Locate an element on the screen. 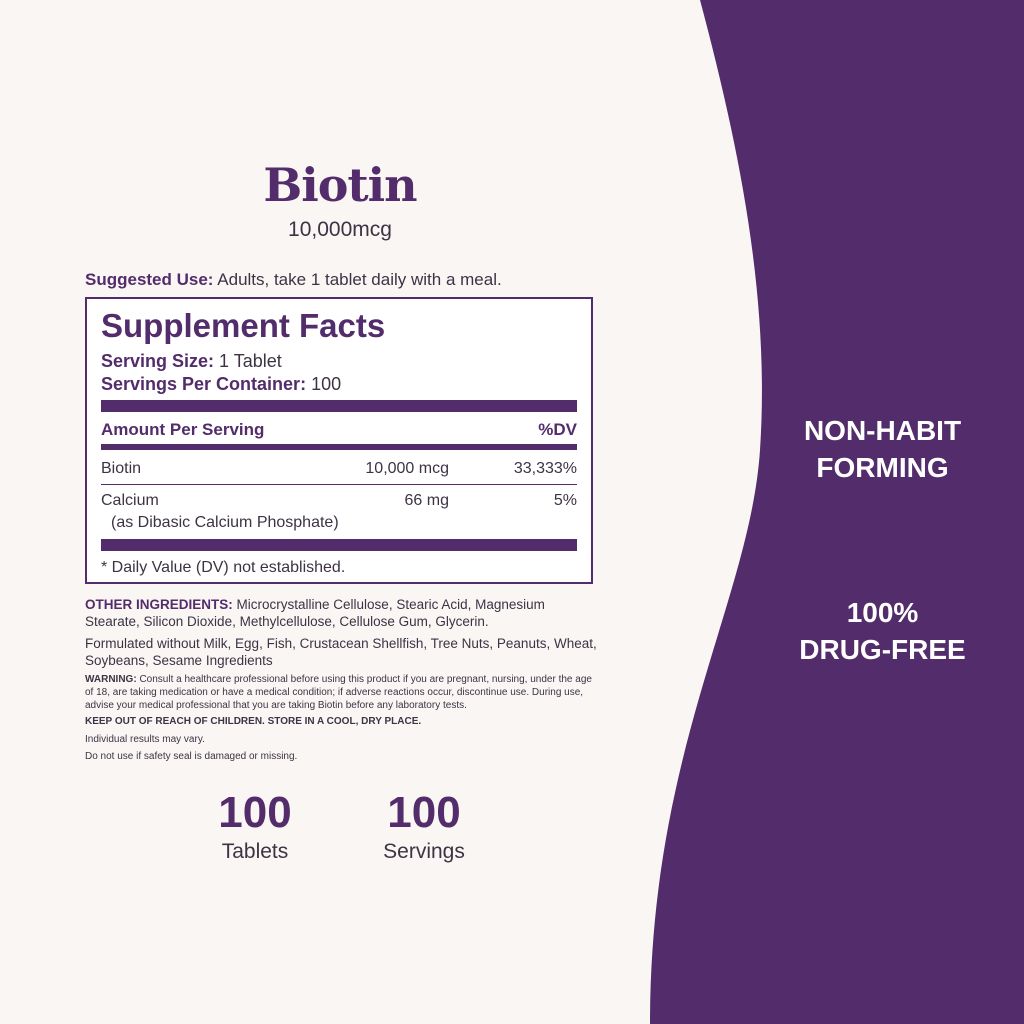 The height and width of the screenshot is (1024, 1024). facts-row-calcium: Calcium 66 mg 5% is located at coordinates (339, 500).